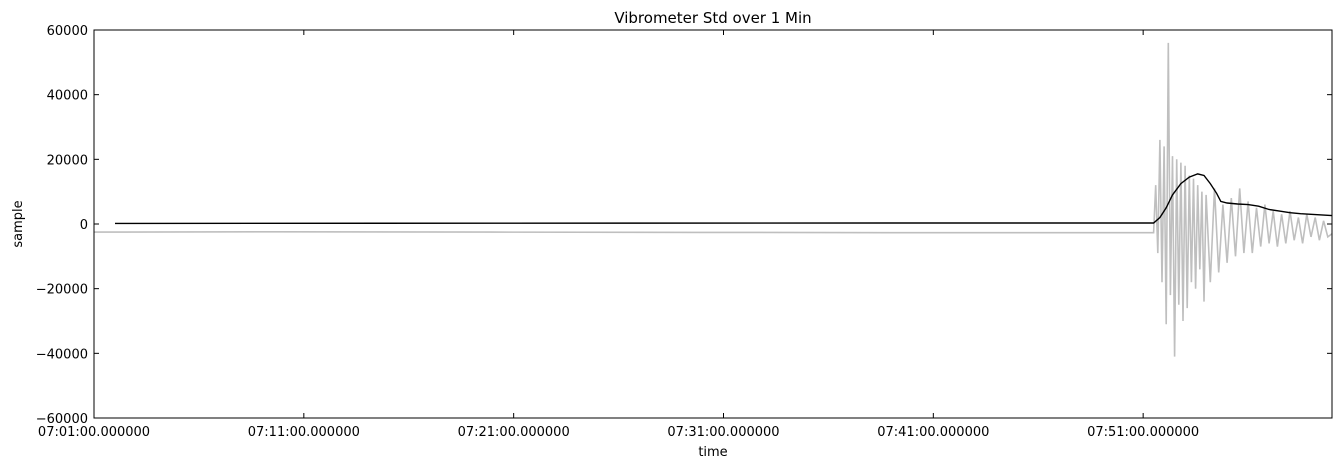 The image size is (1342, 468). I want to click on y-axis-label: sample, so click(18, 223).